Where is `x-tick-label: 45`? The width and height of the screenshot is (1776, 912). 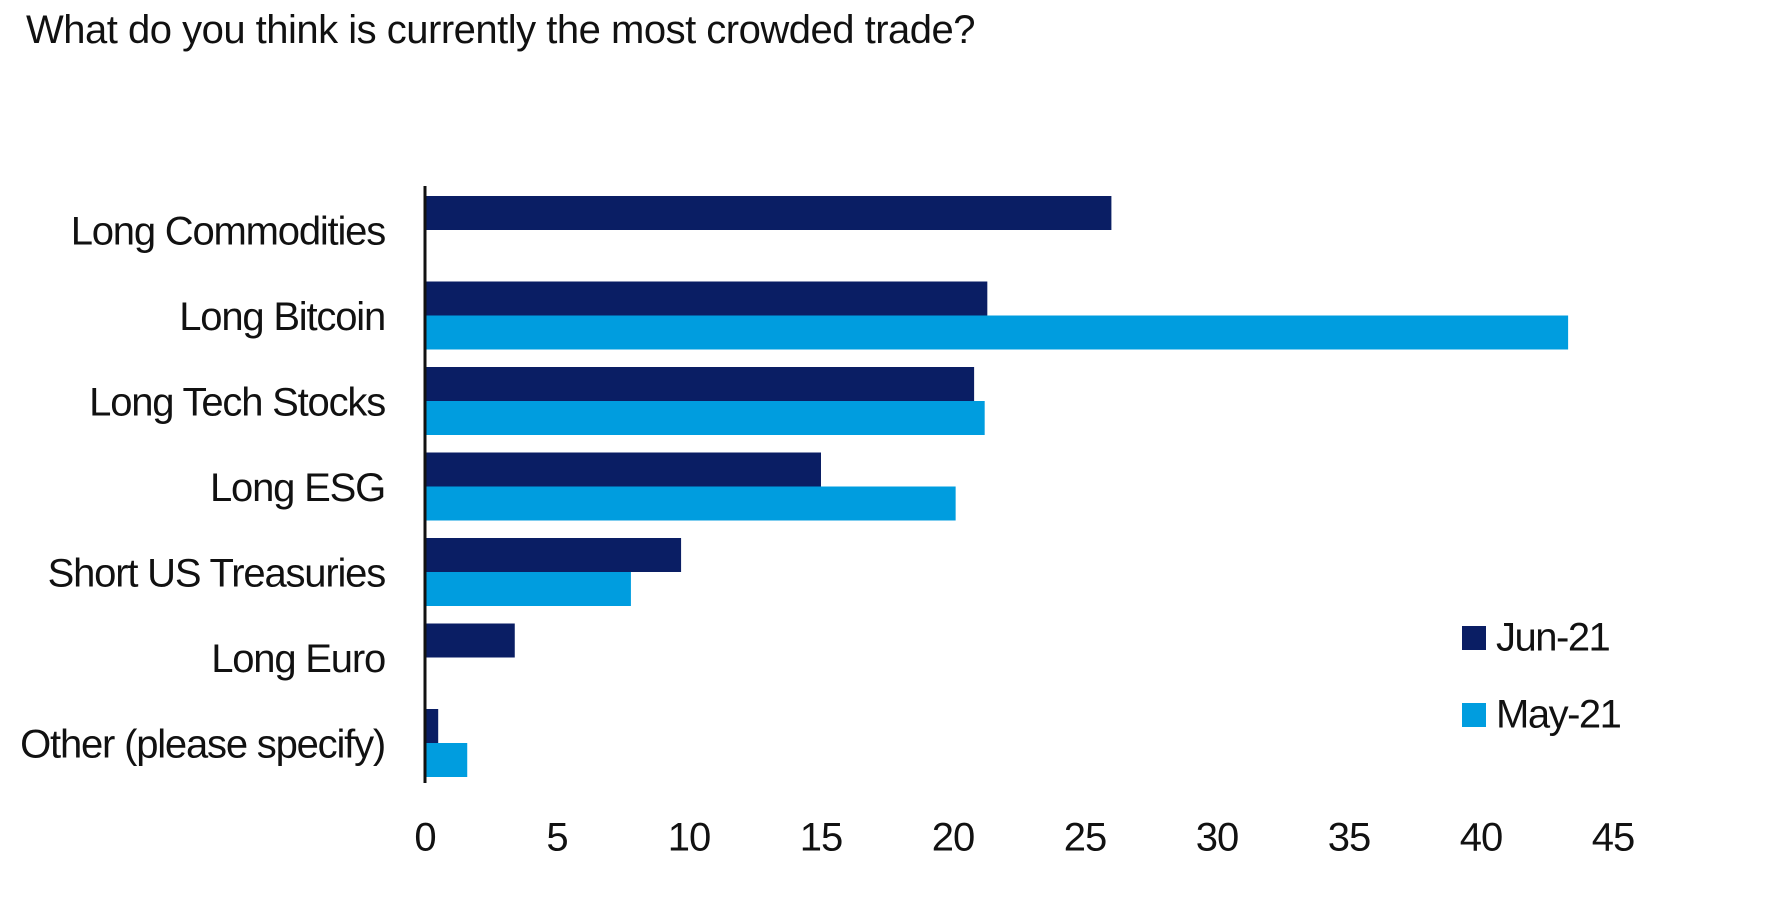 x-tick-label: 45 is located at coordinates (1613, 838).